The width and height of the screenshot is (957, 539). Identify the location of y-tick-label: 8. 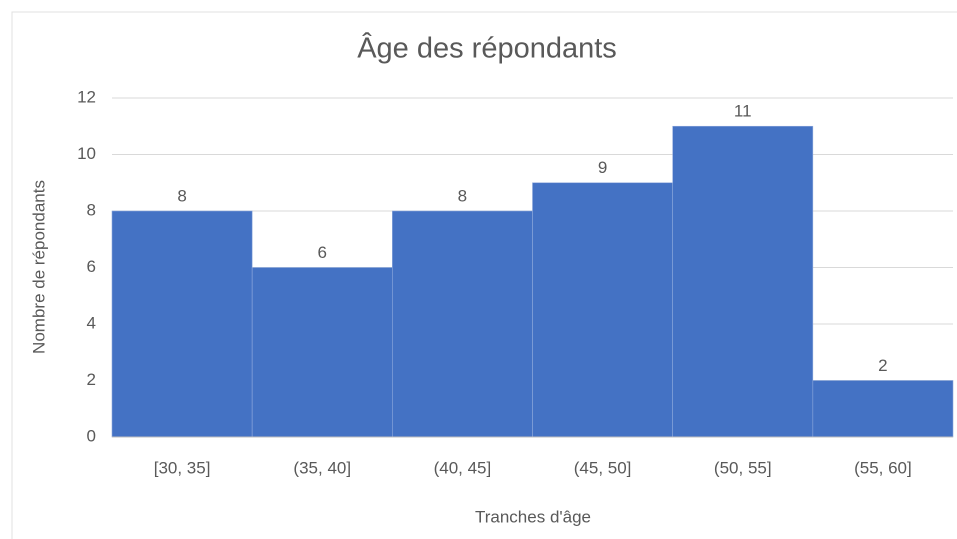
(91, 209).